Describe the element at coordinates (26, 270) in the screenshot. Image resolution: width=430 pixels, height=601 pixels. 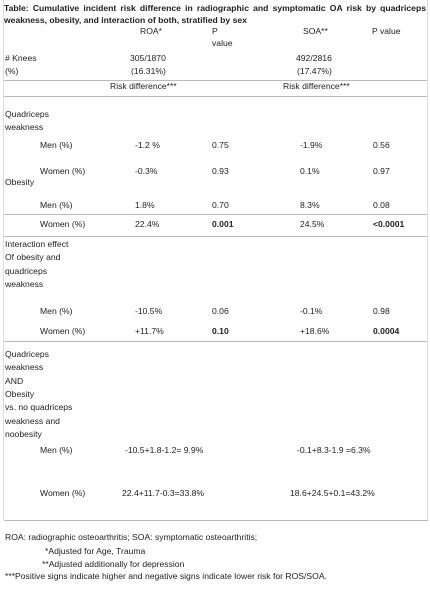
I see `section-label: quadriceps` at that location.